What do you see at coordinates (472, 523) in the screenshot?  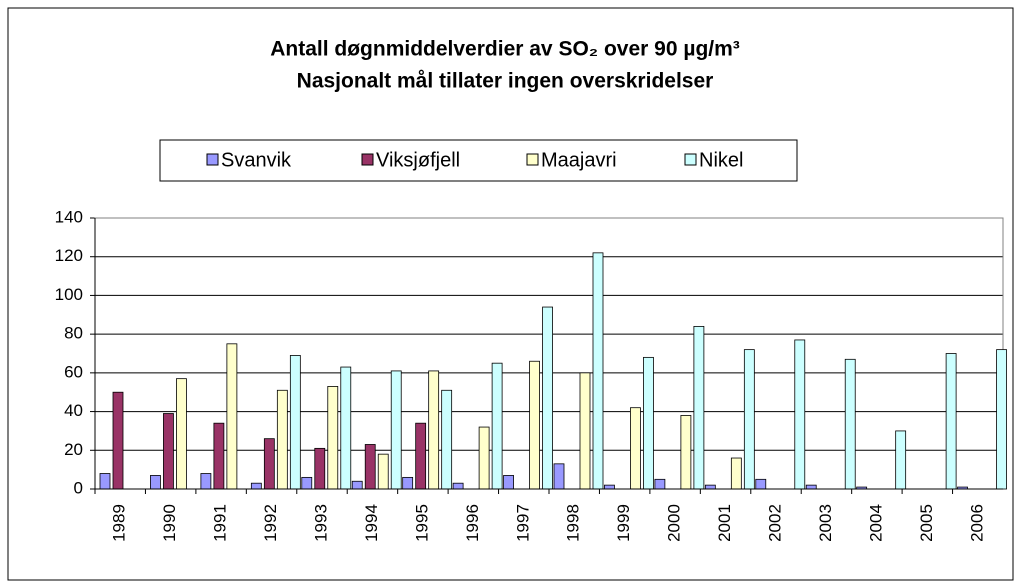 I see `x-tick-label: 1996` at bounding box center [472, 523].